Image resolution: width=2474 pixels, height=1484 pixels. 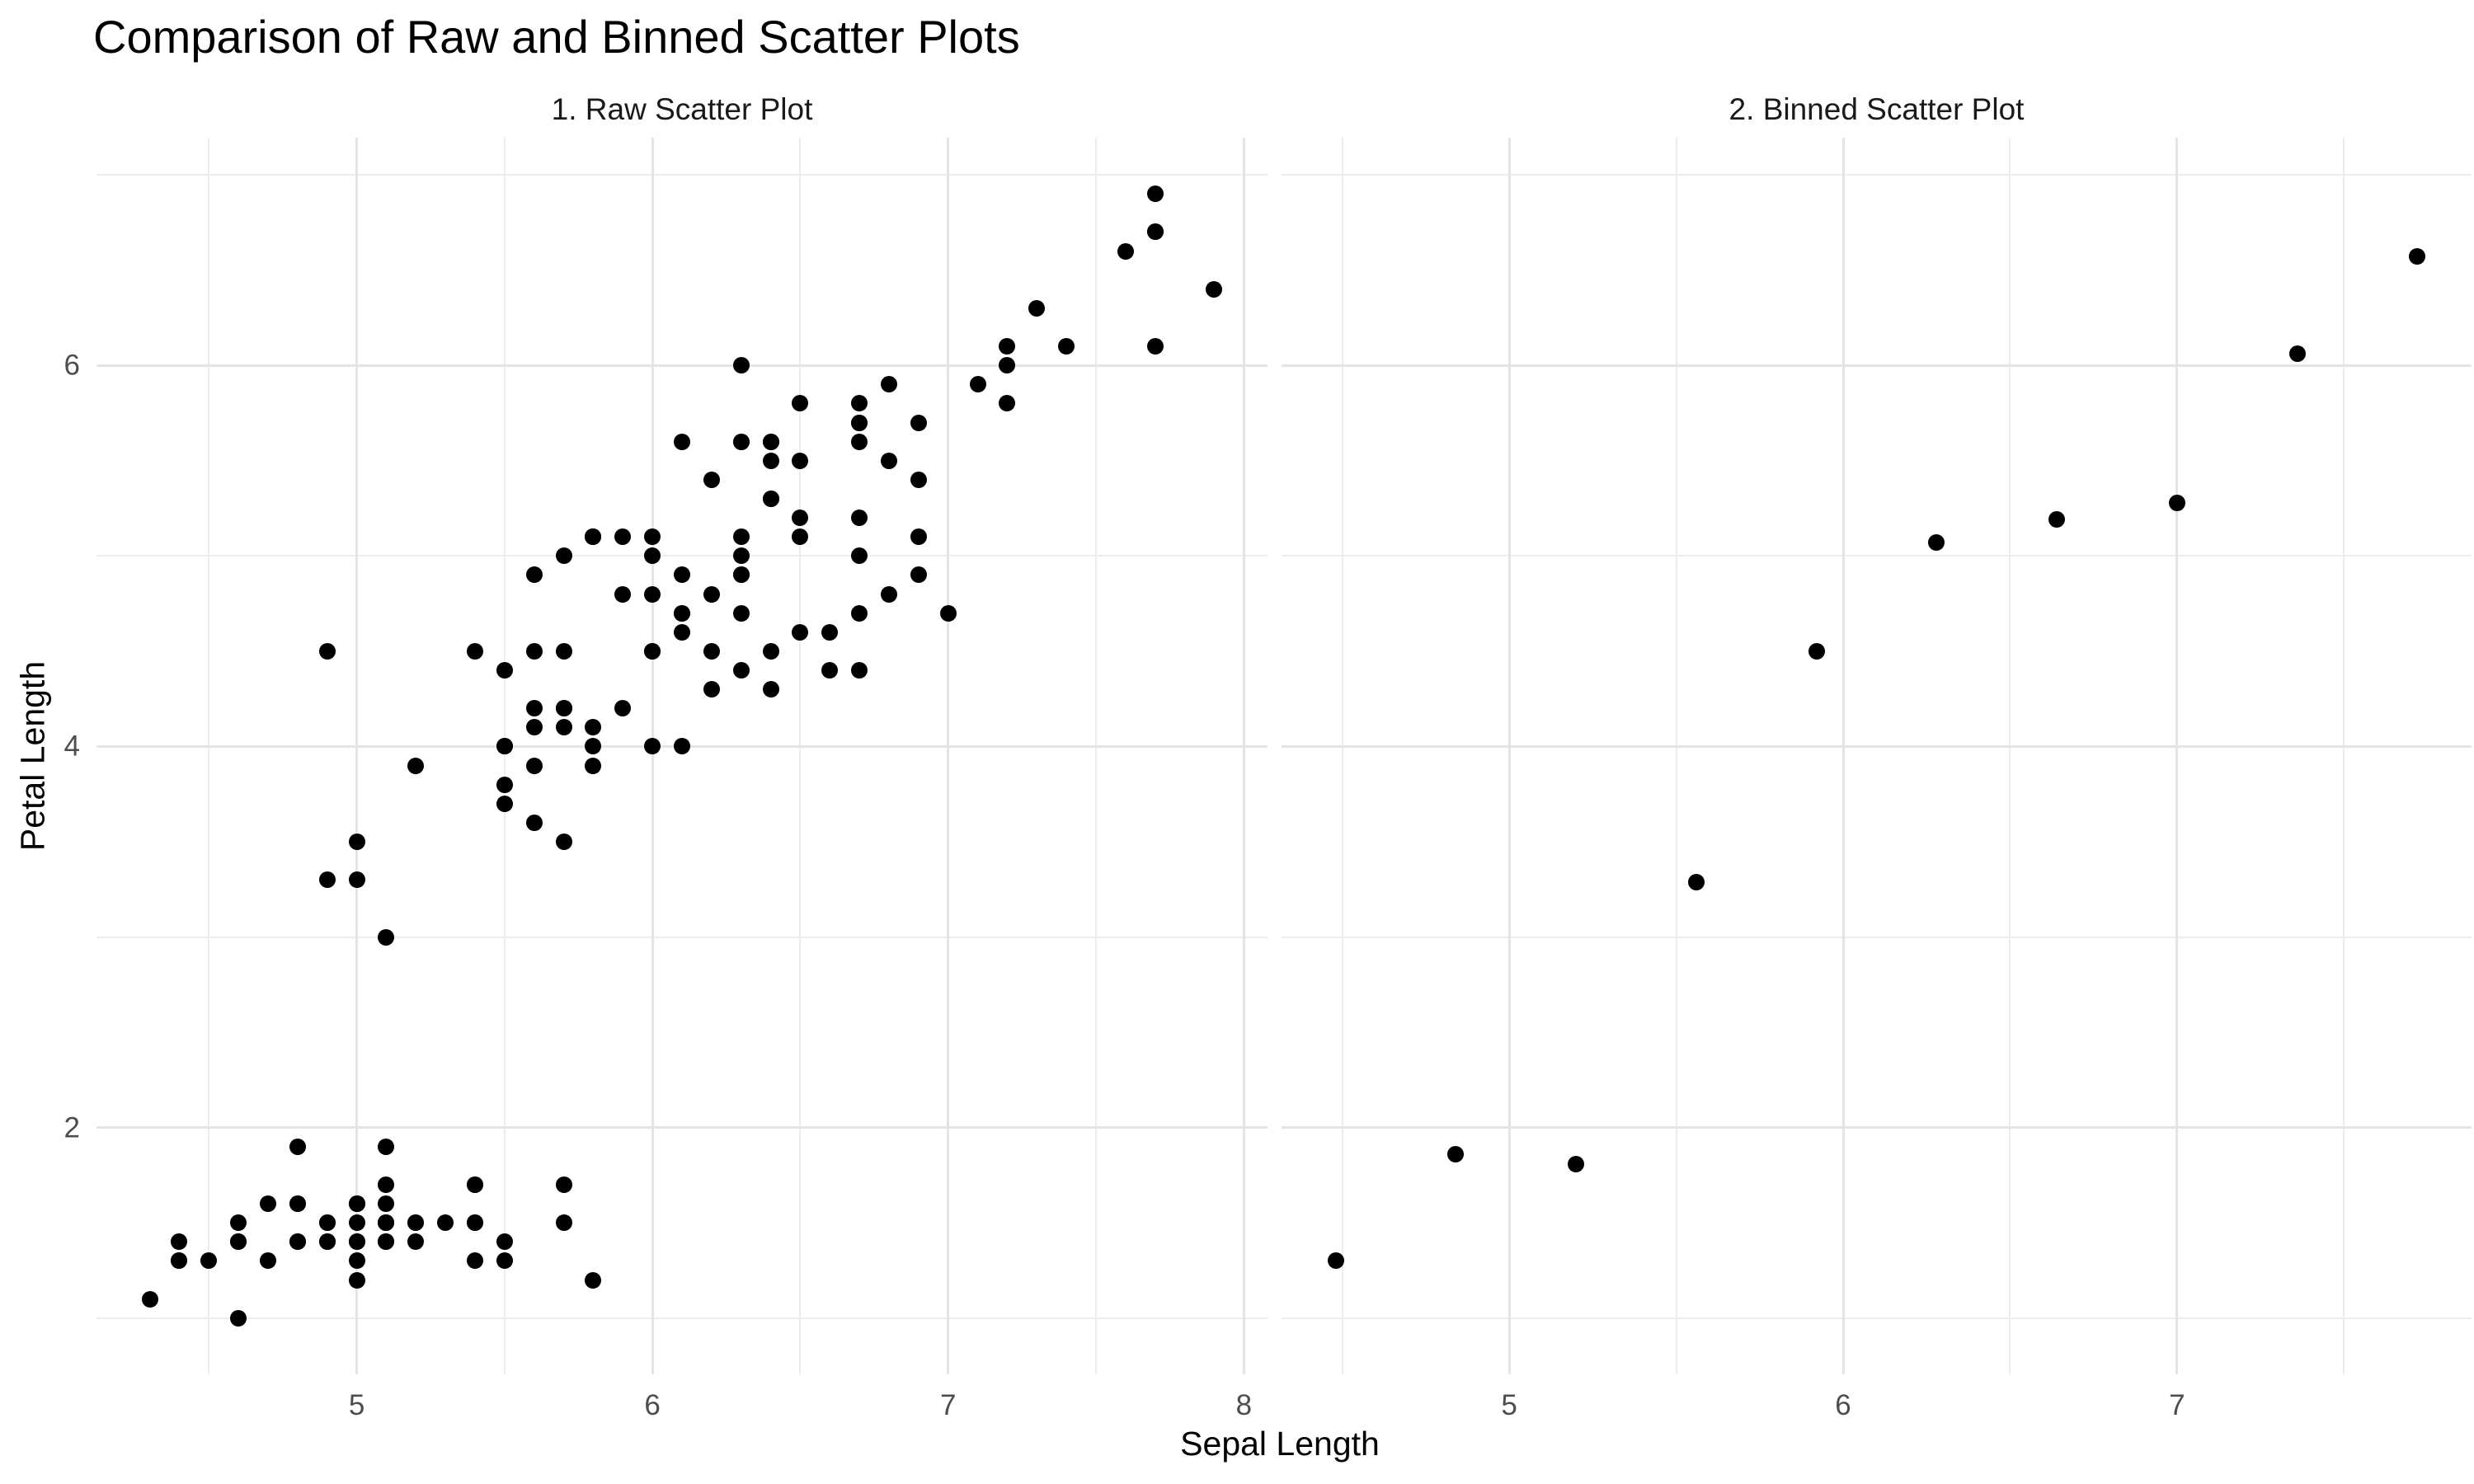 I want to click on x-tick-label-6: 6, so click(x=652, y=1405).